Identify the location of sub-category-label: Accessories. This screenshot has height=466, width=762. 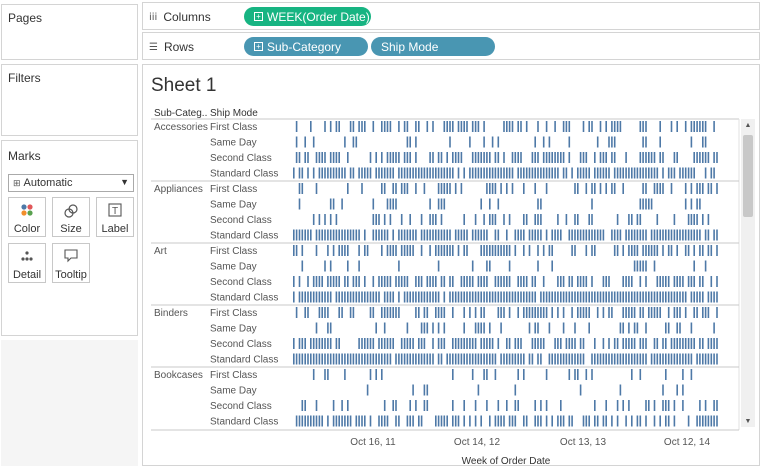
(181, 127).